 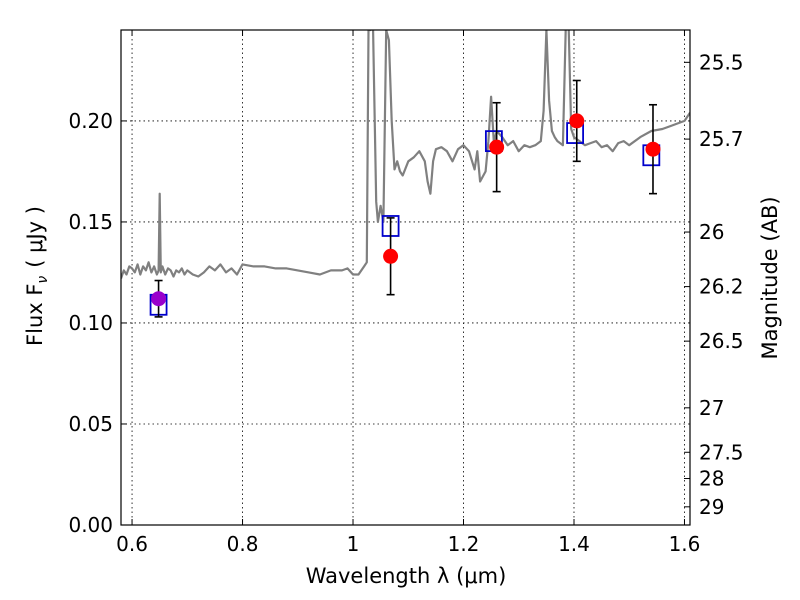 I want to click on x-tick-label: 0.8, so click(x=243, y=544).